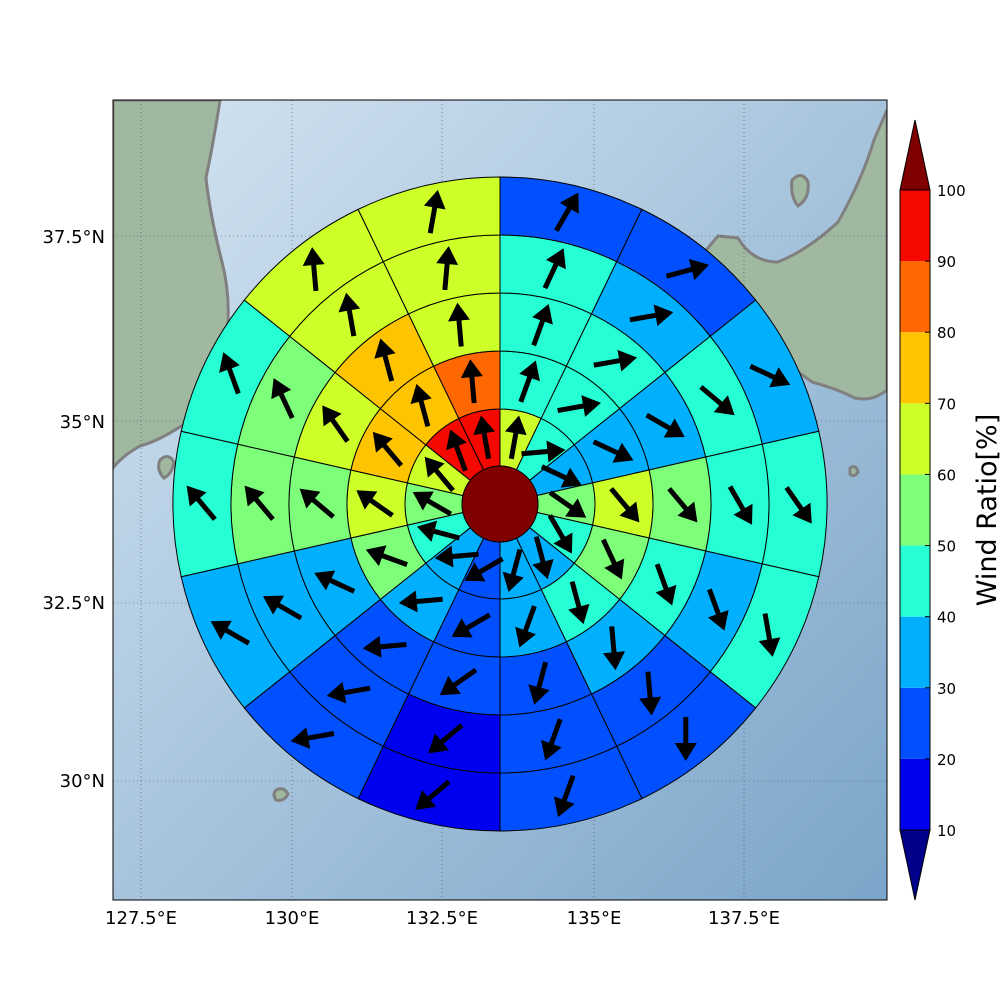 The width and height of the screenshot is (1000, 1004). What do you see at coordinates (915, 155) in the screenshot?
I see `colorbar-over-extension` at bounding box center [915, 155].